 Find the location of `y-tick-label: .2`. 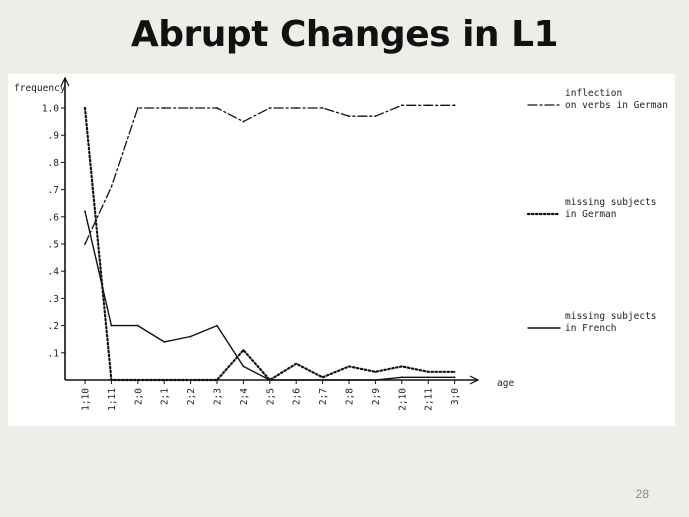

y-tick-label: .2 is located at coordinates (53, 326).